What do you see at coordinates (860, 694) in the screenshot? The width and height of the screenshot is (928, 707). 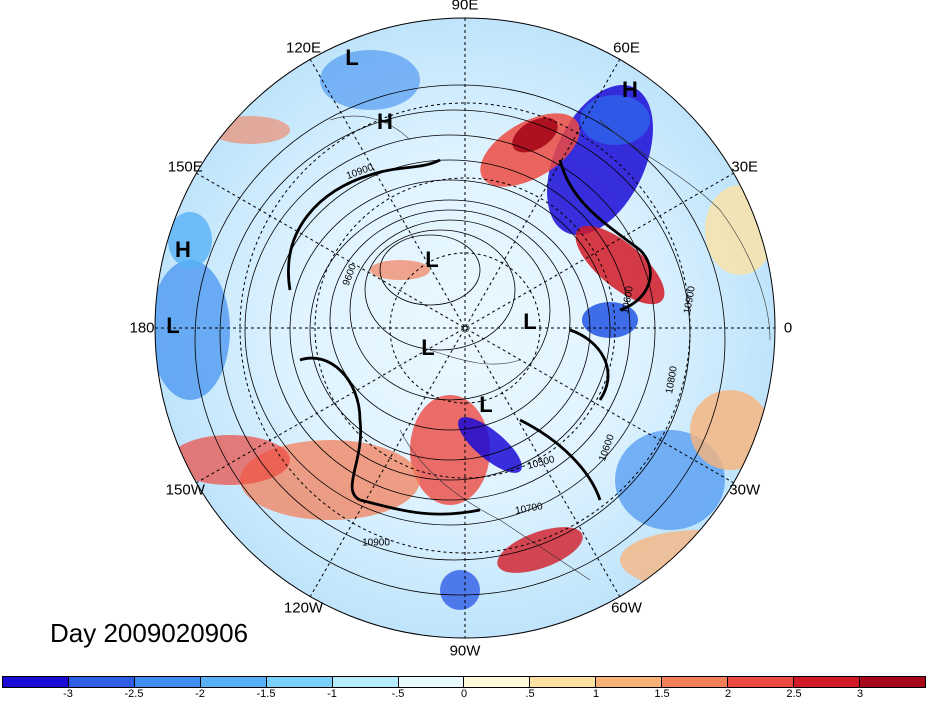 I see `colorbar-tick-label: 3` at bounding box center [860, 694].